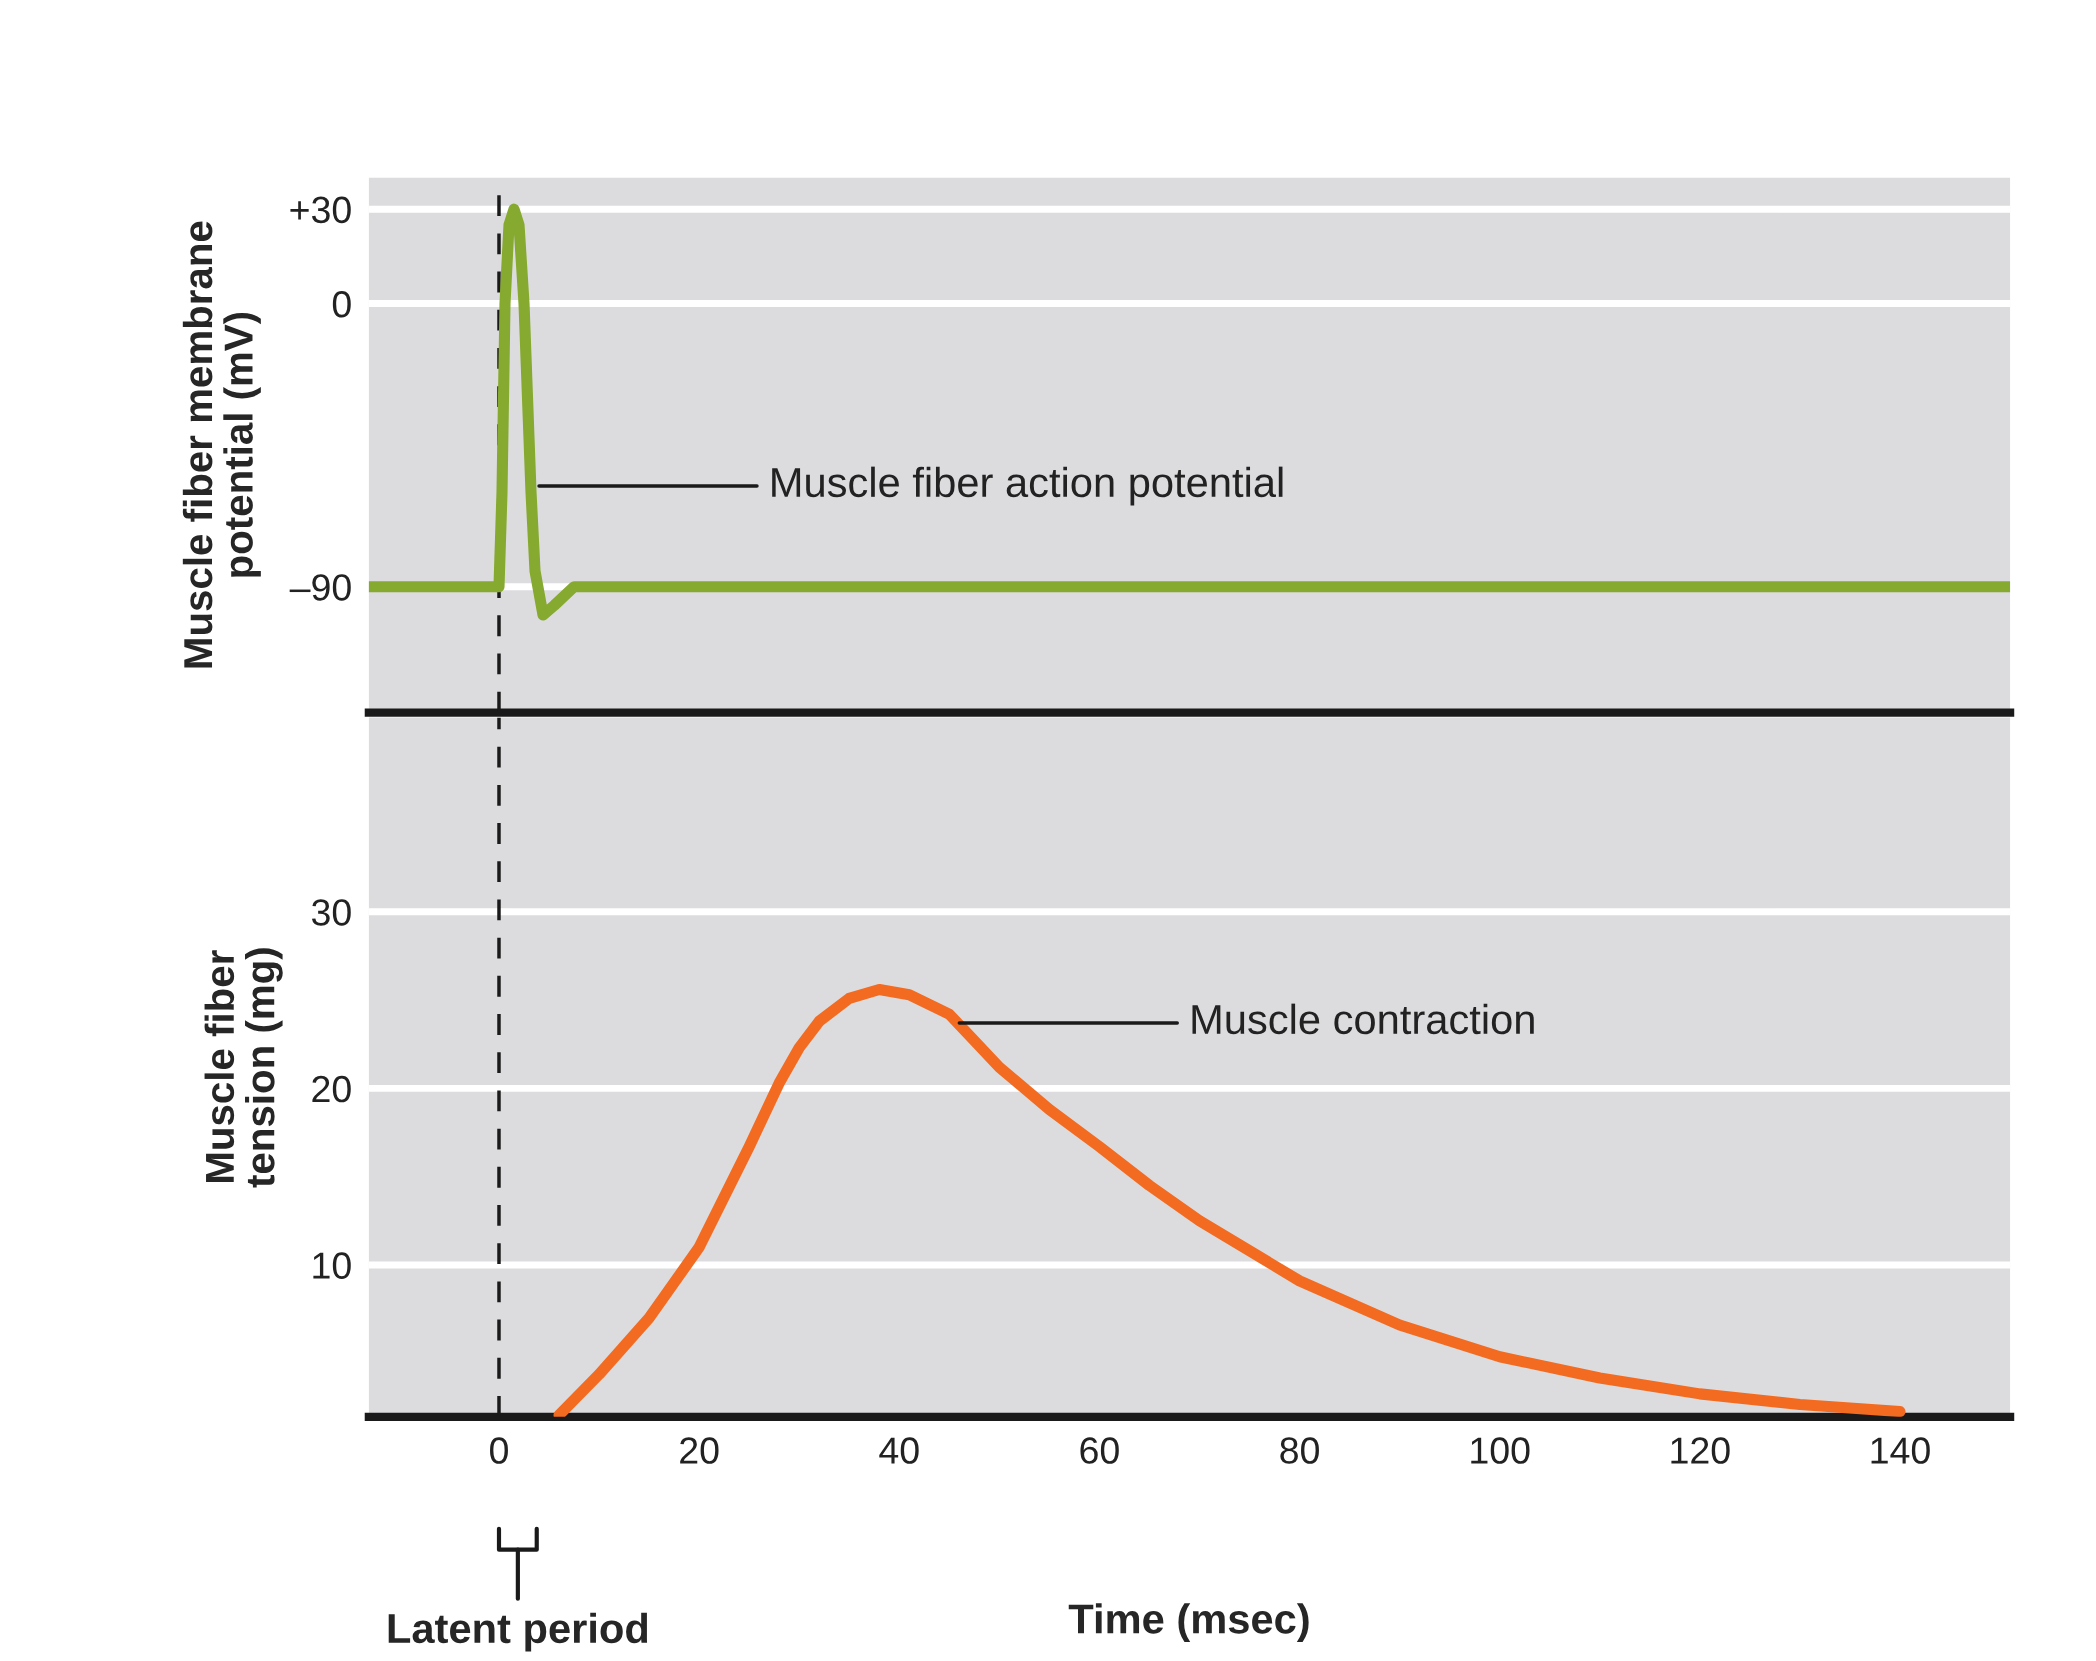 The height and width of the screenshot is (1661, 2096). I want to click on annotation: Muscle contraction, so click(1363, 1019).